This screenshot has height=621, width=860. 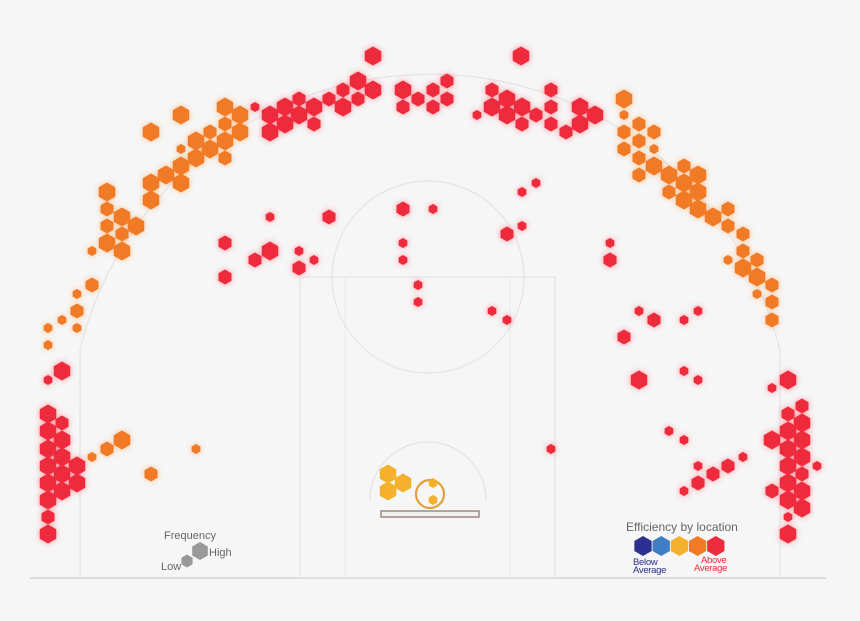 What do you see at coordinates (220, 553) in the screenshot?
I see `frequency-legend-high: High` at bounding box center [220, 553].